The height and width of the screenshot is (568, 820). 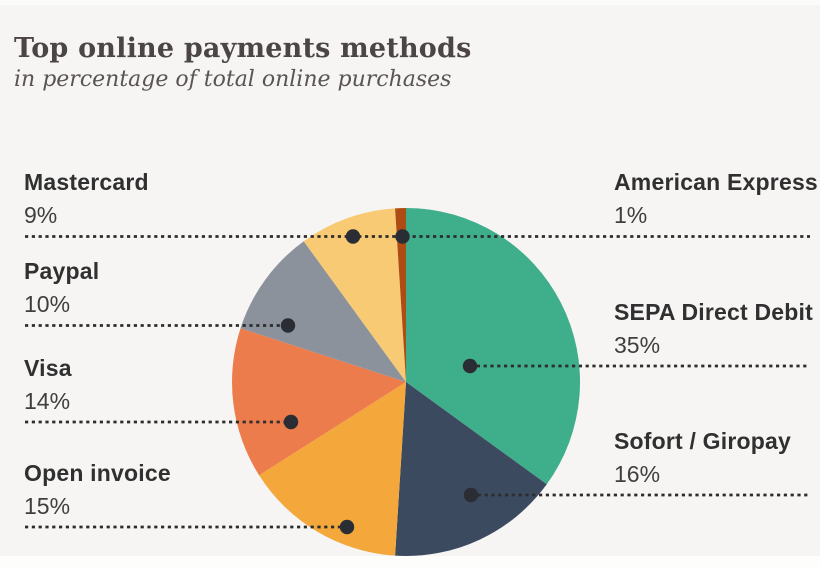 What do you see at coordinates (62, 271) in the screenshot?
I see `label-paypal-name: Paypal` at bounding box center [62, 271].